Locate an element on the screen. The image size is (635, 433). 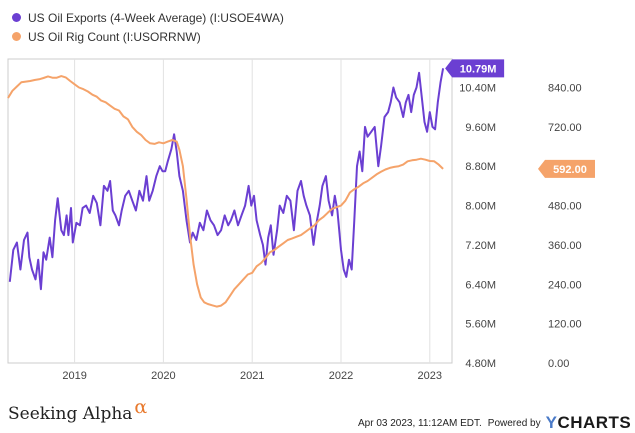
legend-item-rigs: US Oil Rig Count (I:USORRNW) is located at coordinates (148, 36).